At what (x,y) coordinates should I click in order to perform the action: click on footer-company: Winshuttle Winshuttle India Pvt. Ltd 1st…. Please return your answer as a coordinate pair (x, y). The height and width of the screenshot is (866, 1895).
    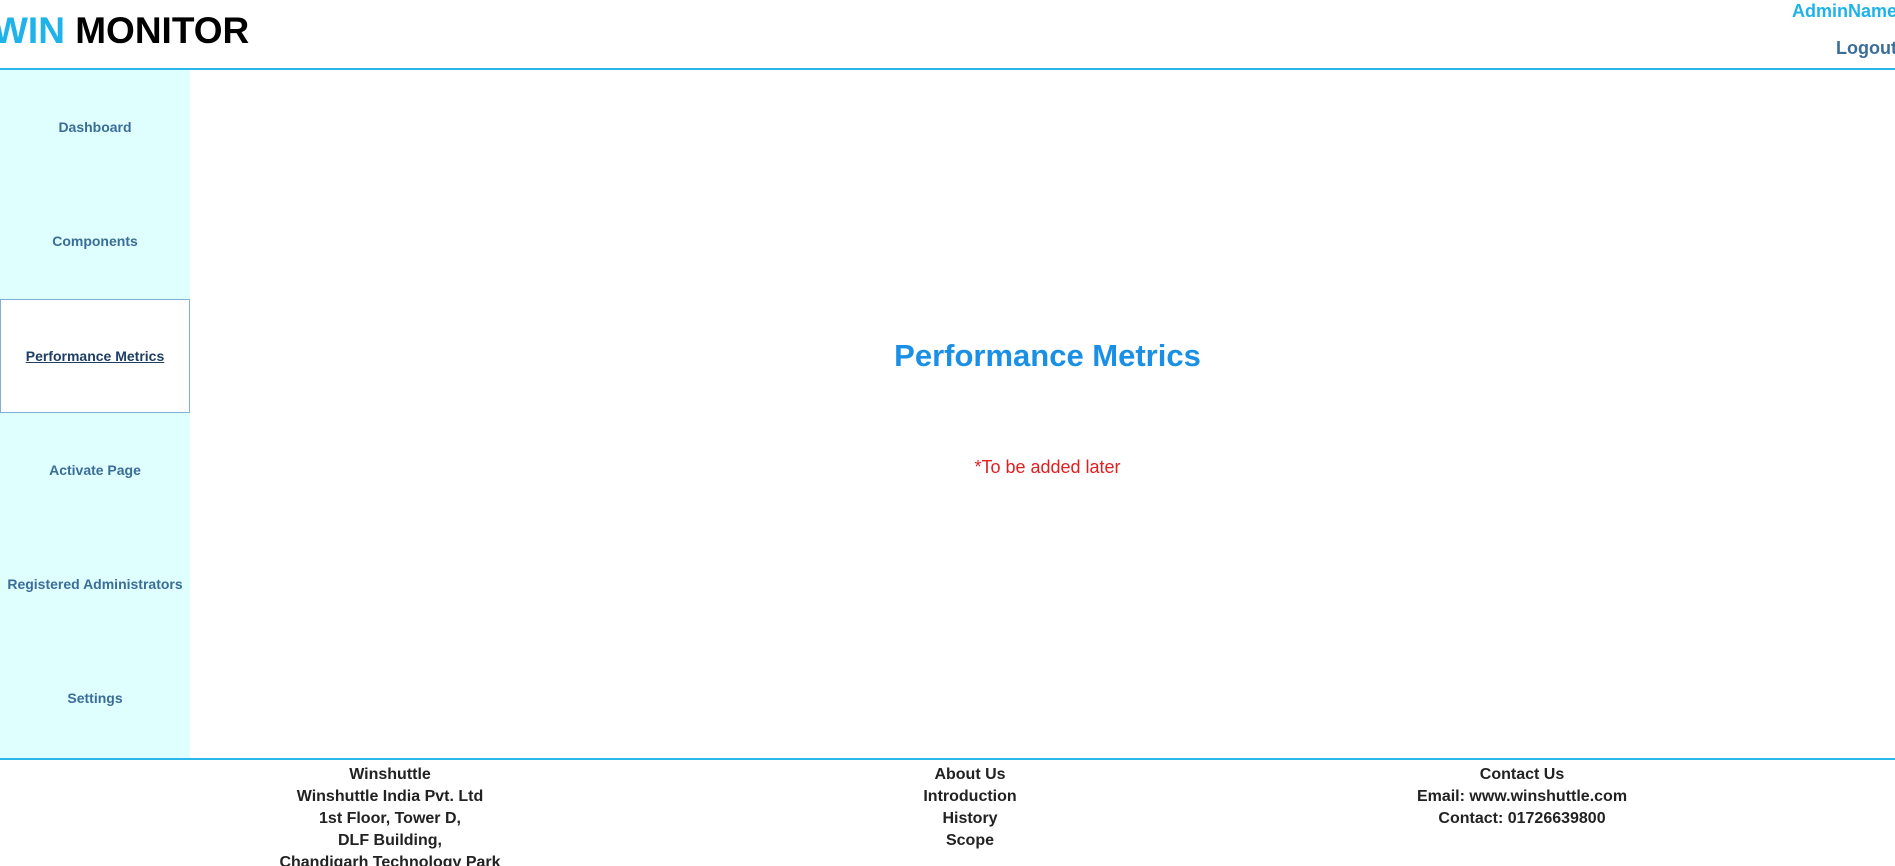
    Looking at the image, I should click on (390, 815).